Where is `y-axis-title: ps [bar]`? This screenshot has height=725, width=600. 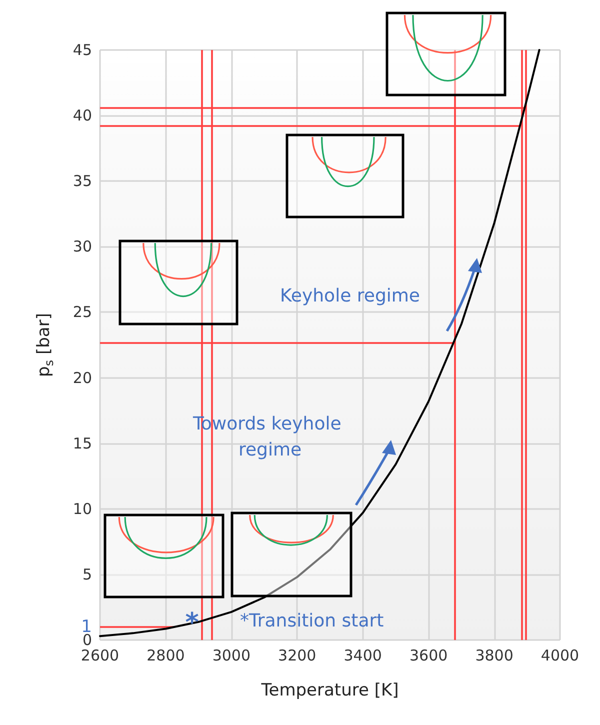 y-axis-title: ps [bar] is located at coordinates (45, 345).